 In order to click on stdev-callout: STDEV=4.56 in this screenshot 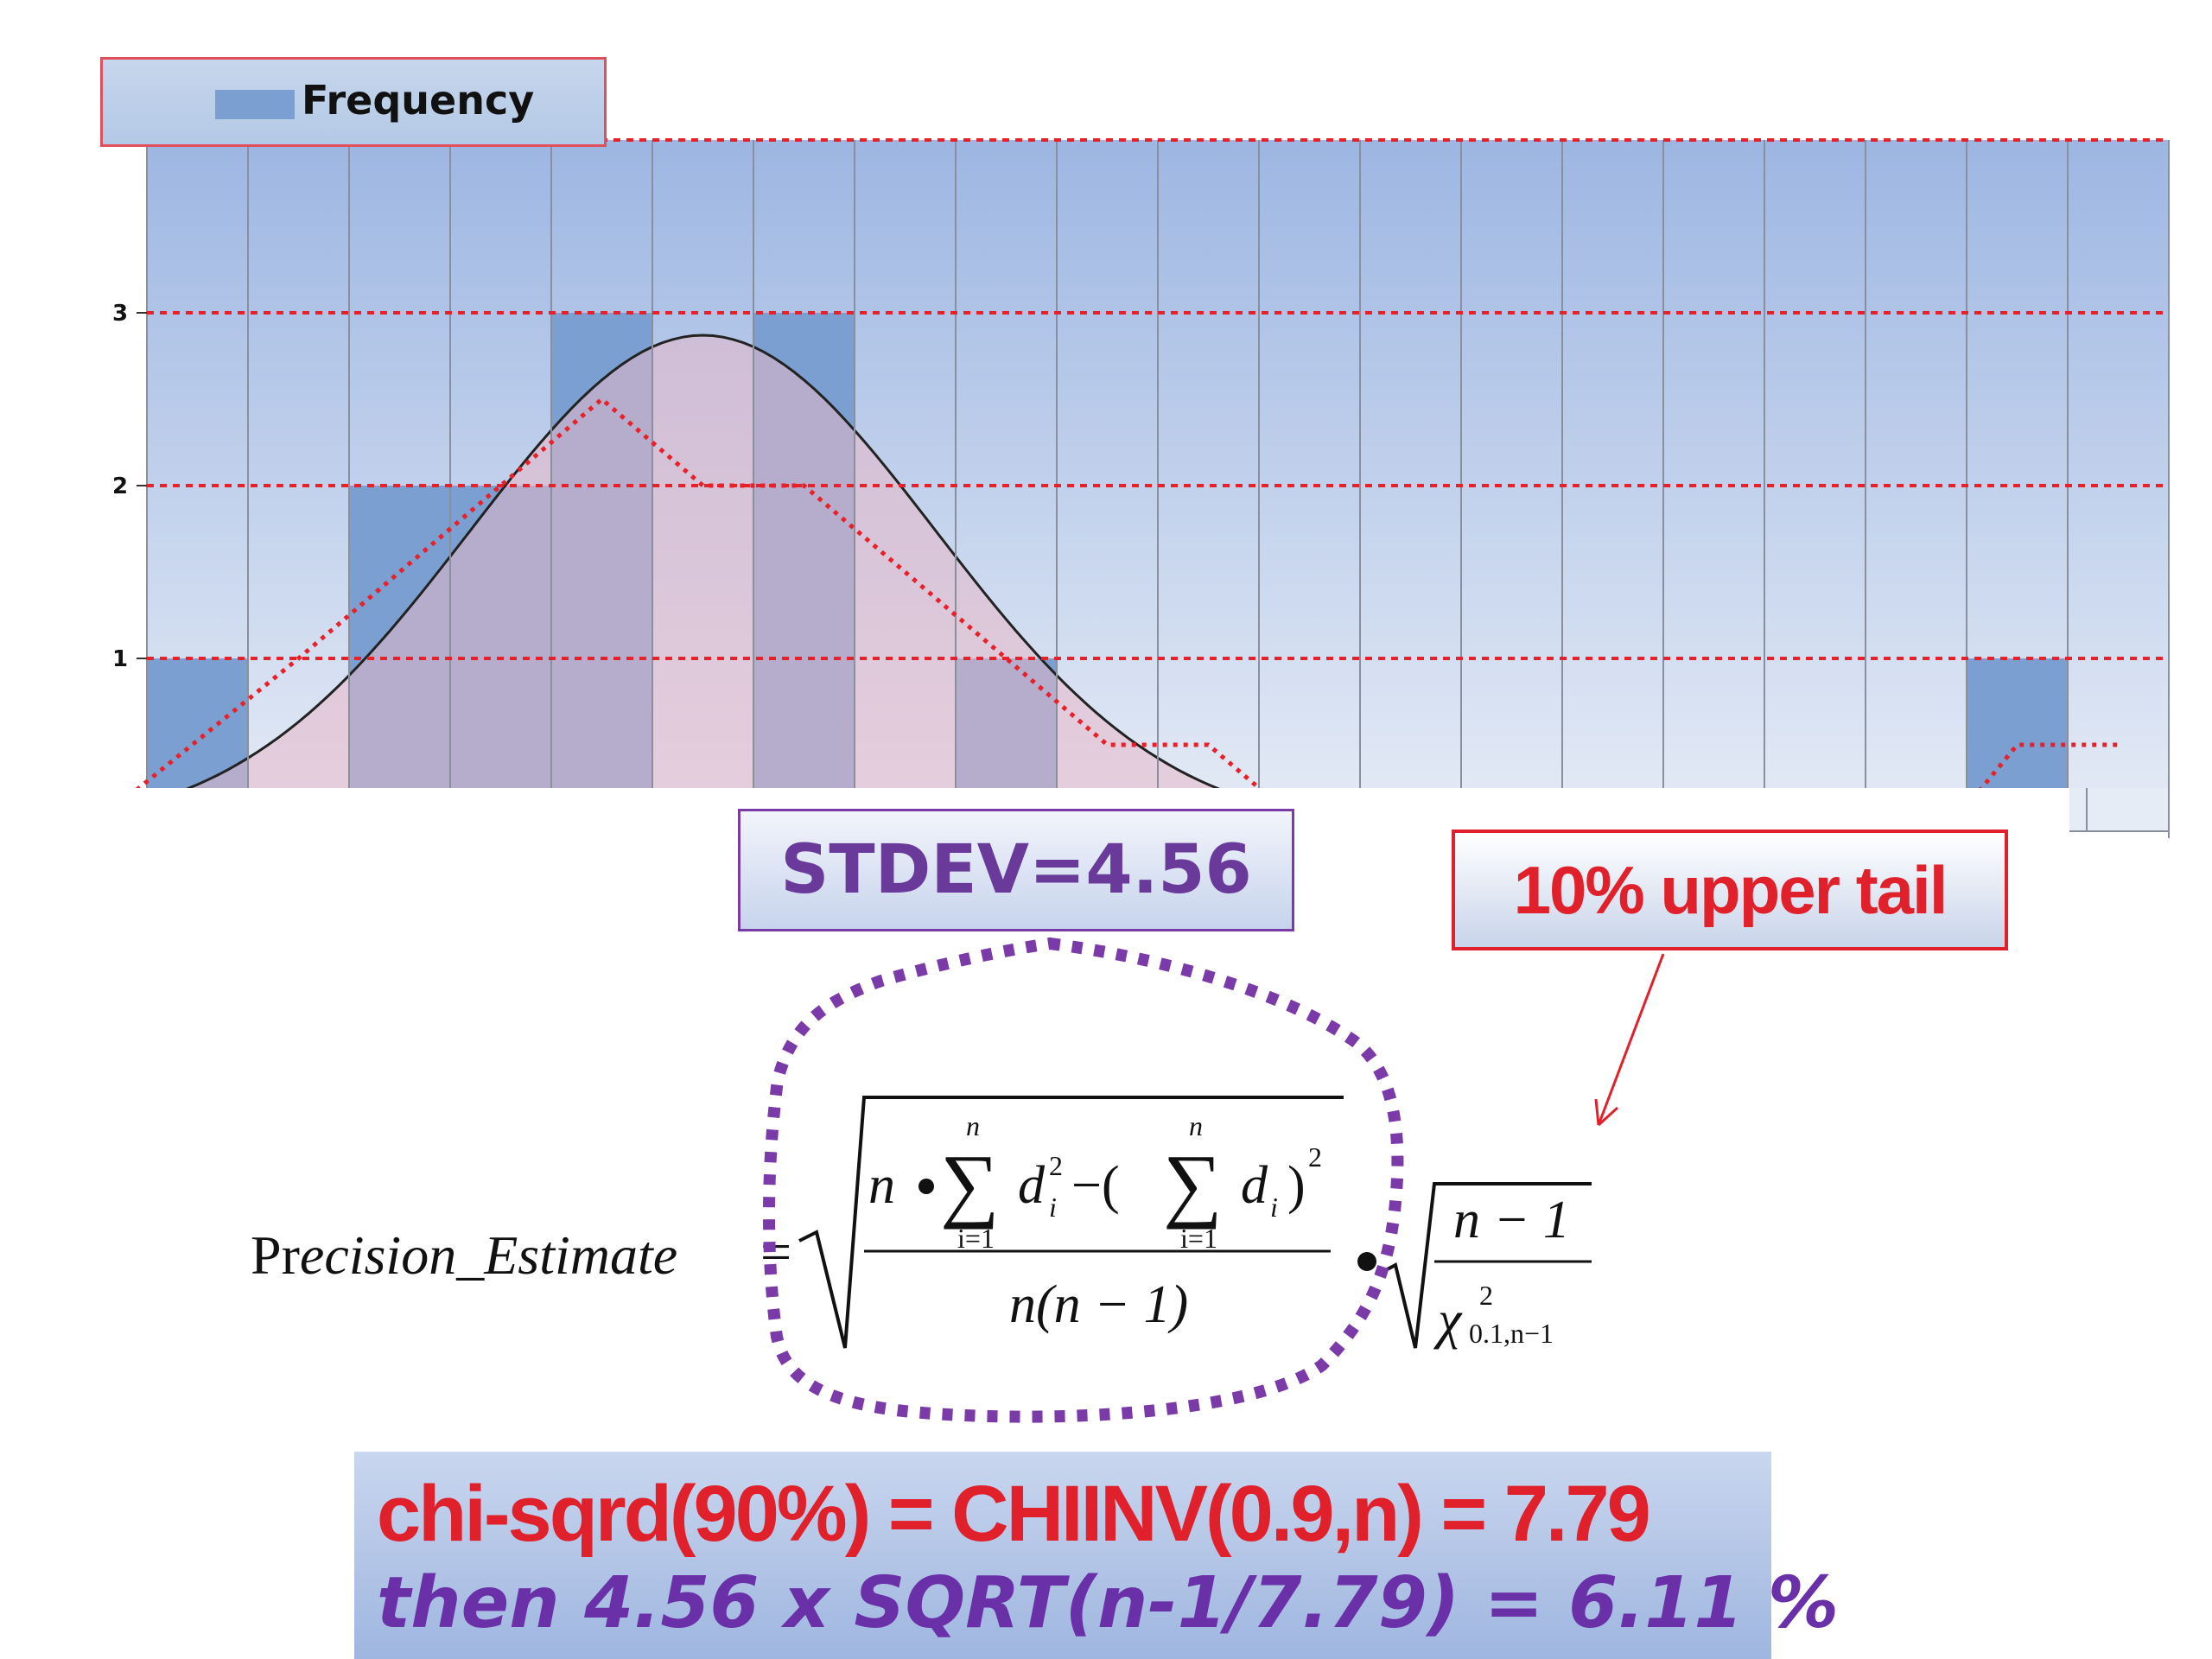, I will do `click(1016, 870)`.